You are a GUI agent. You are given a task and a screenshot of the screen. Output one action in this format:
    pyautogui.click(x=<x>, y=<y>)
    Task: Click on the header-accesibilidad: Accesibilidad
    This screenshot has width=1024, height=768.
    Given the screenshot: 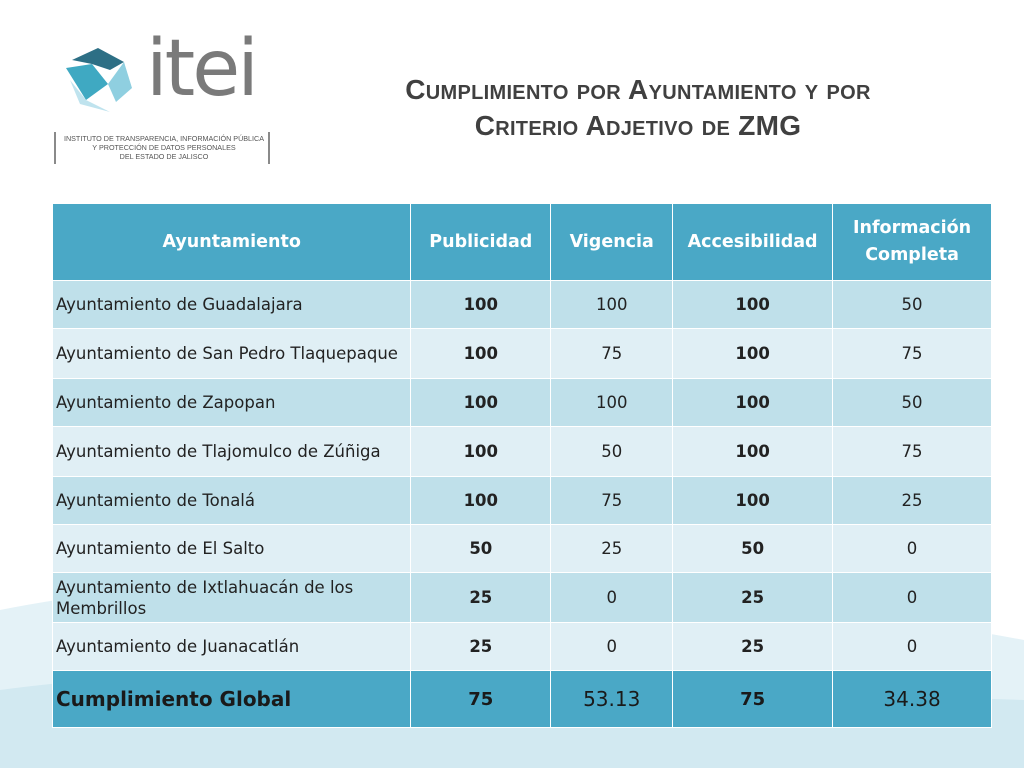 What is the action you would take?
    pyautogui.click(x=753, y=242)
    